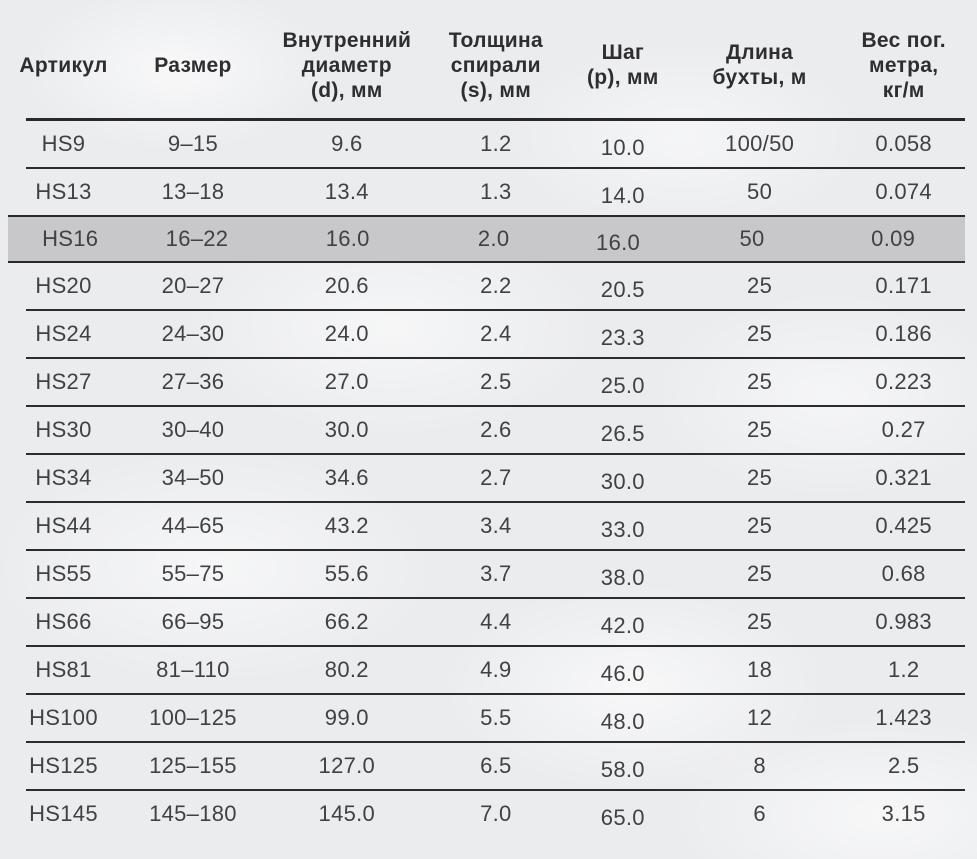  I want to click on cell-article: HS81, so click(63, 669).